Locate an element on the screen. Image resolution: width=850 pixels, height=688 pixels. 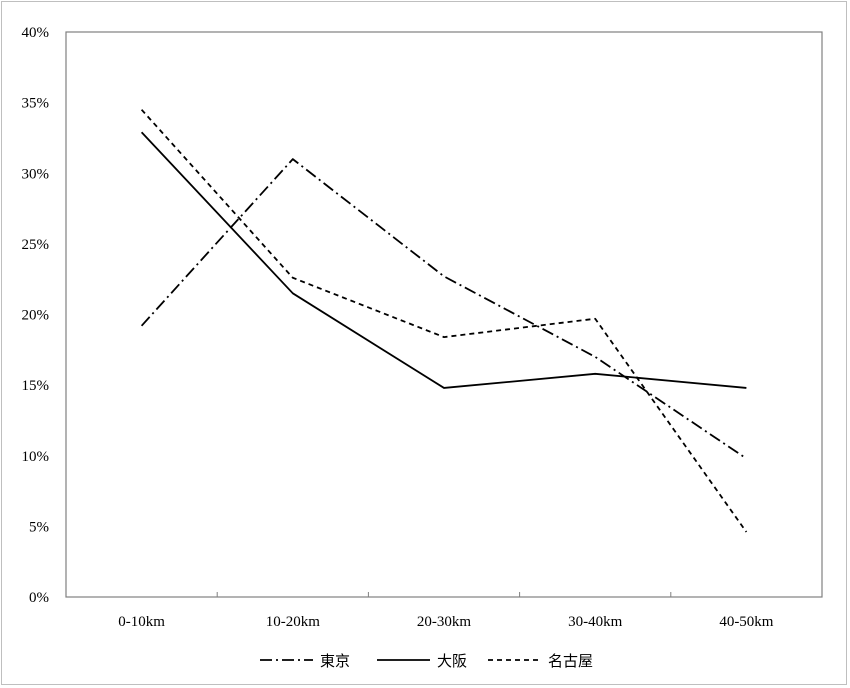
x-tick-label: 20-30km is located at coordinates (444, 622).